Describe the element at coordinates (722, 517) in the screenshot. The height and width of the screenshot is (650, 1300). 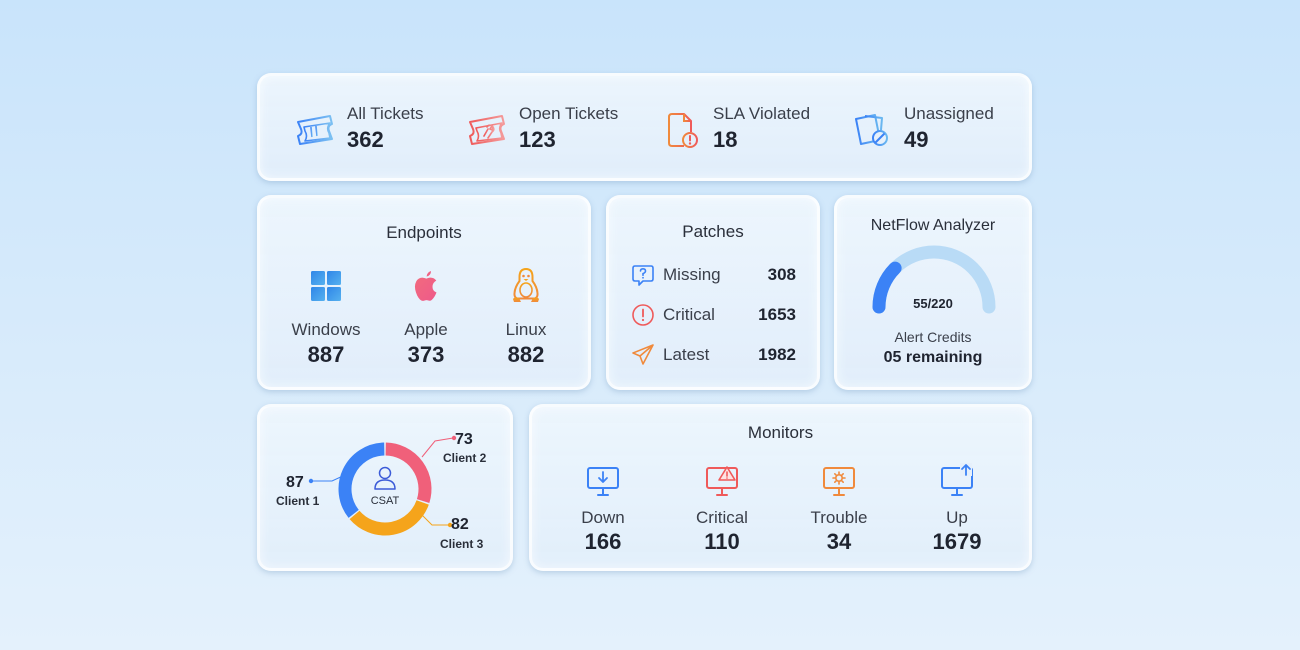
I see `critical-monitors-label: Critical` at that location.